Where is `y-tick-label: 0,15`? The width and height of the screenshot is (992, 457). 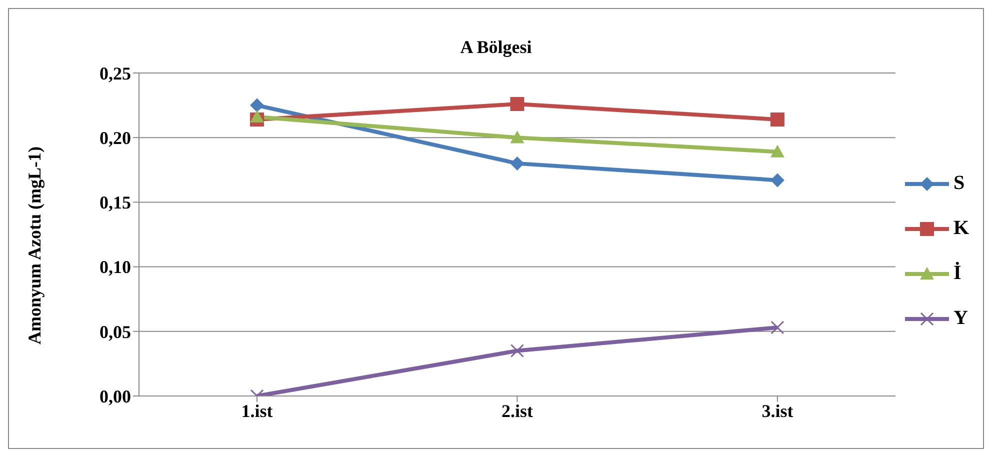
y-tick-label: 0,15 is located at coordinates (115, 202).